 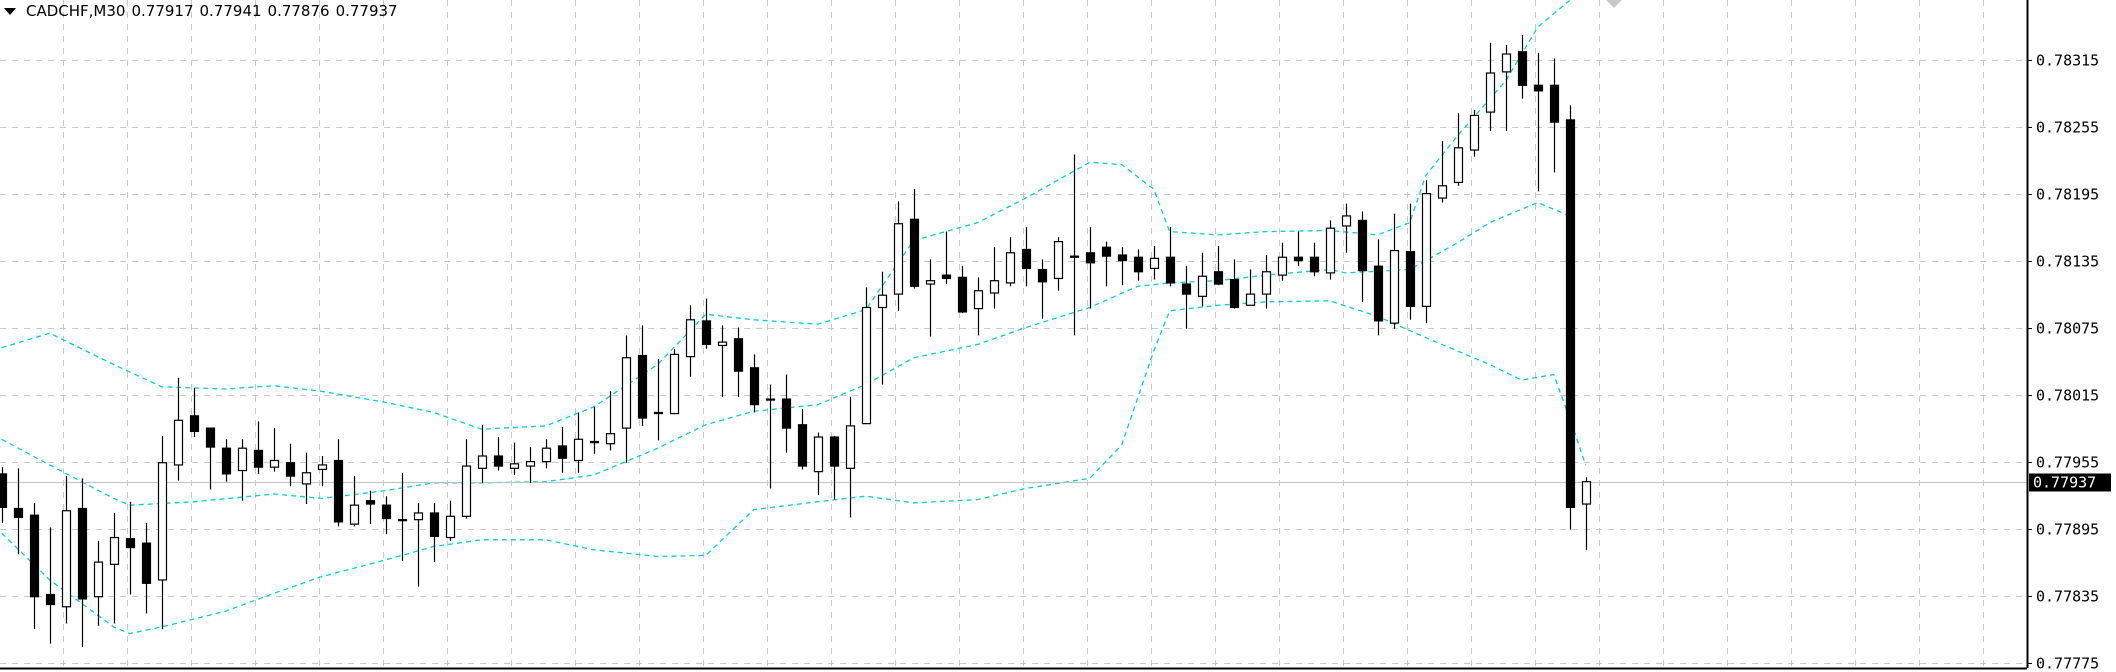 I want to click on axis-tick-label: 0.78255, so click(x=2067, y=128).